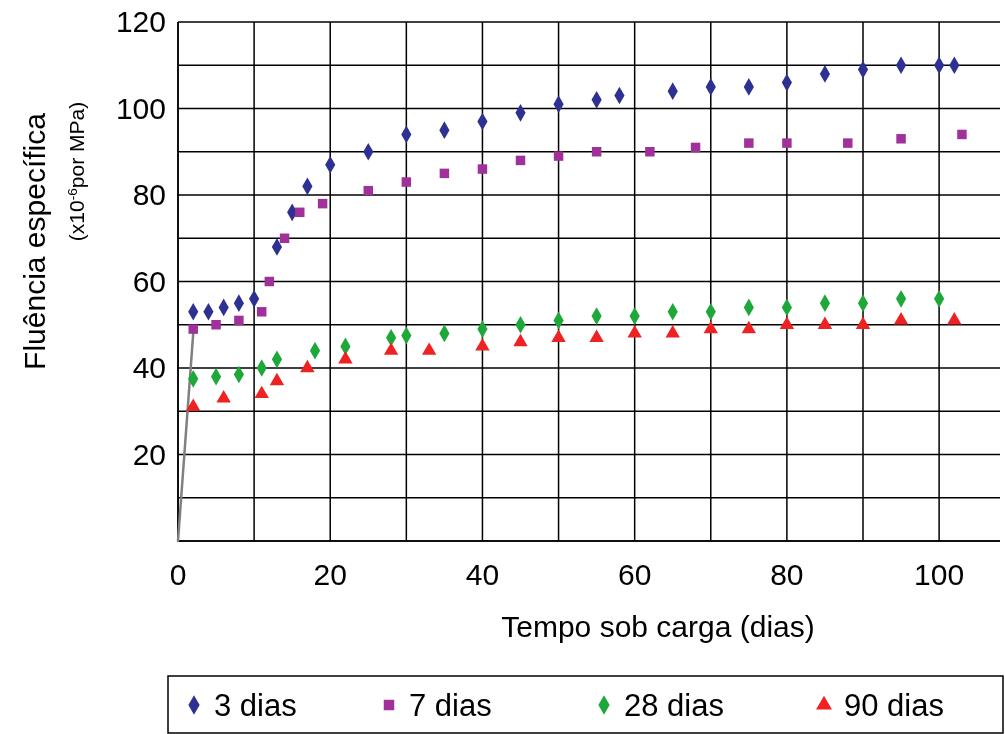 This screenshot has height=734, width=1005. What do you see at coordinates (149, 194) in the screenshot?
I see `y-tick-label: 80` at bounding box center [149, 194].